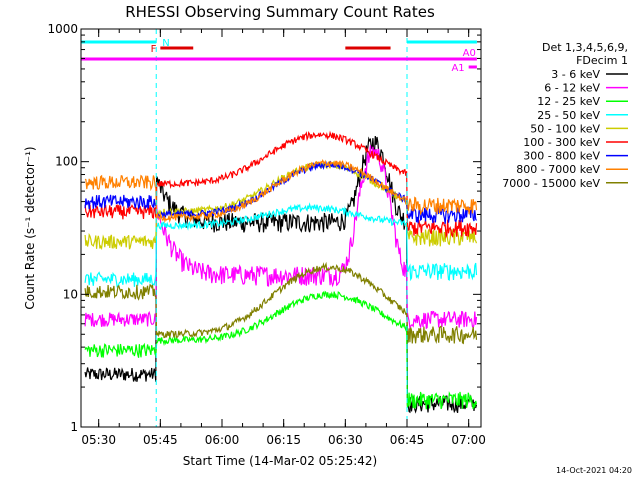 This screenshot has width=640, height=480. Describe the element at coordinates (561, 142) in the screenshot. I see `legend-label: 100 - 300 keV` at that location.